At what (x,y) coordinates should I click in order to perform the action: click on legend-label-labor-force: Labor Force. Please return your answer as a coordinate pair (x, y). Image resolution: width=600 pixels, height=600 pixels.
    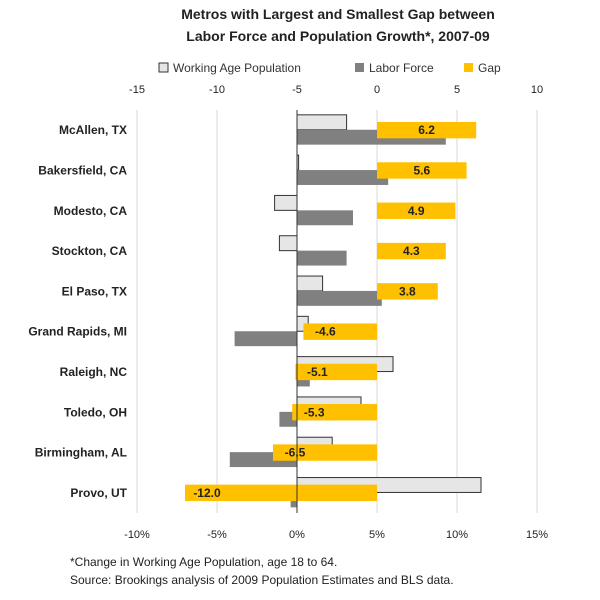
    Looking at the image, I should click on (401, 68).